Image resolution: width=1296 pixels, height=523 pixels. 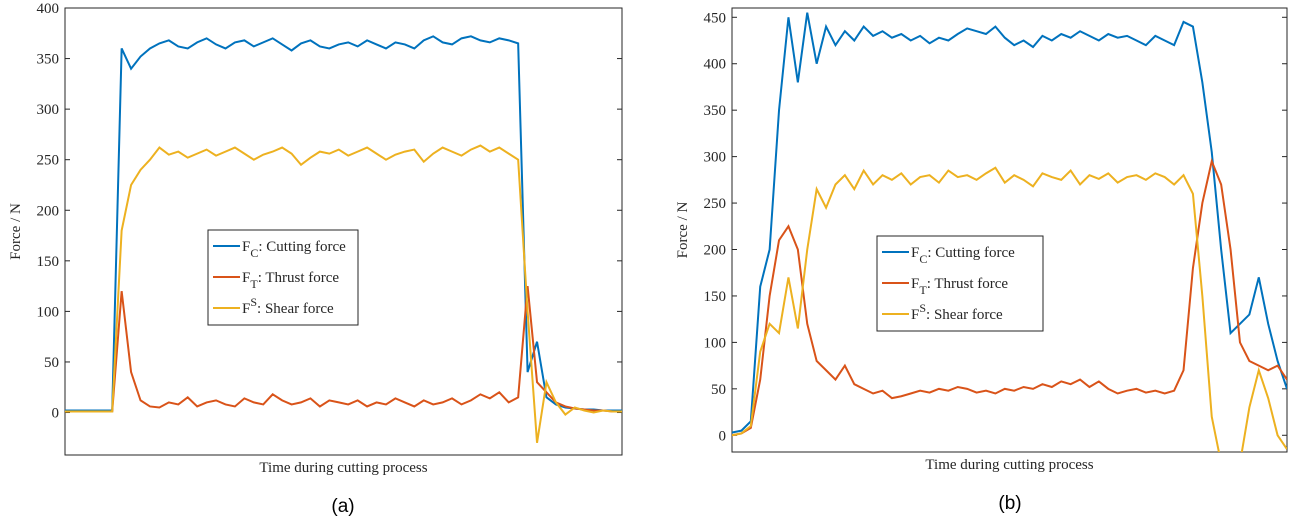 I want to click on caption: (a), so click(x=342, y=506).